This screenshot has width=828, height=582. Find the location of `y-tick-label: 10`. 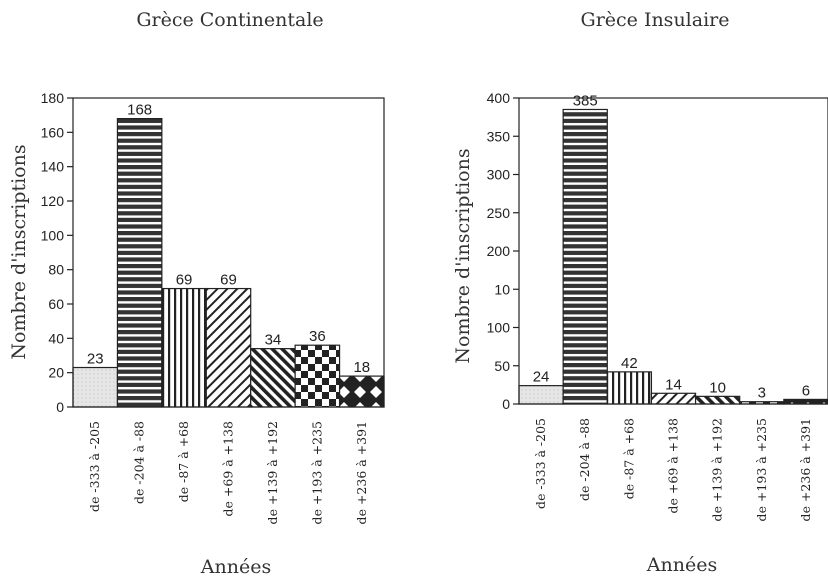

y-tick-label: 10 is located at coordinates (502, 289).